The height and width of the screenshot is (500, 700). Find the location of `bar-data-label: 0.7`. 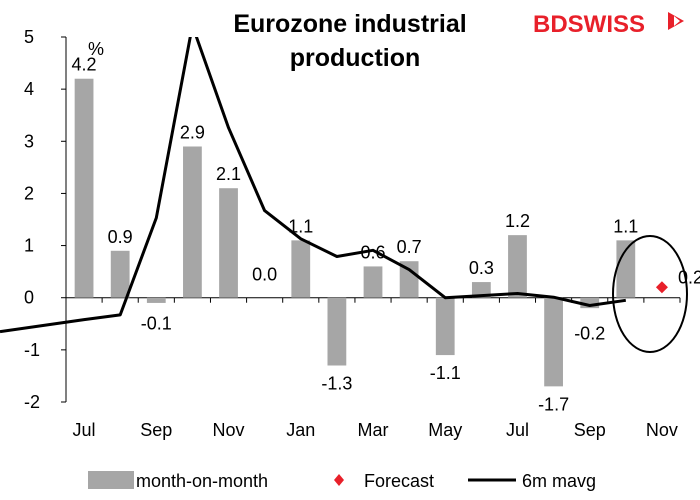

bar-data-label: 0.7 is located at coordinates (409, 247).